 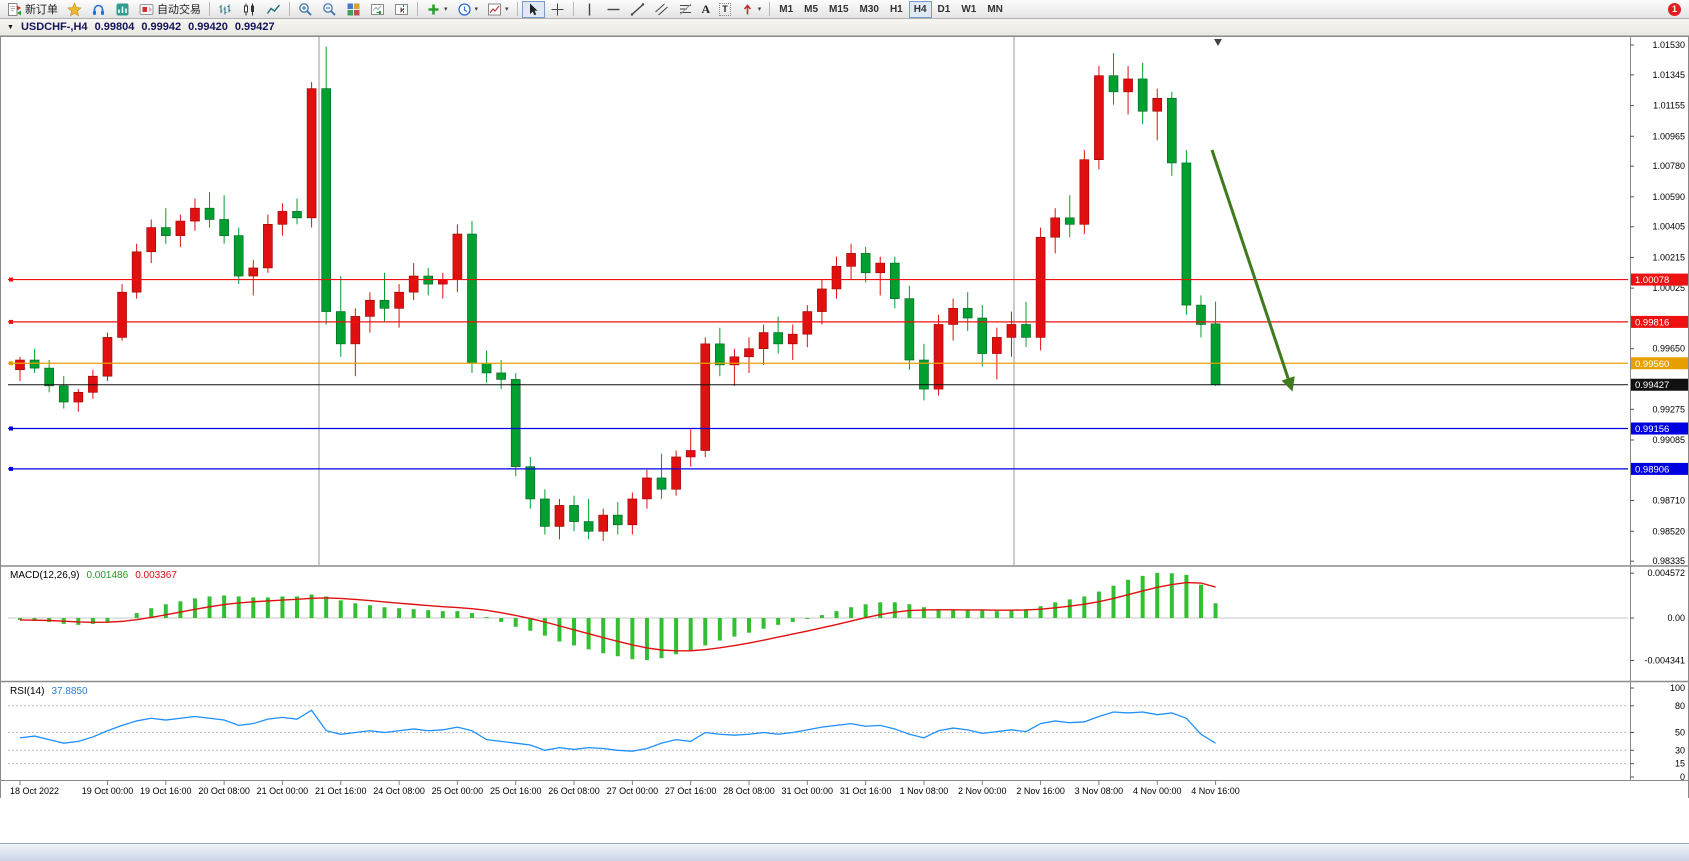 I want to click on time-axis-label: 21 Oct 16:00, so click(x=341, y=791).